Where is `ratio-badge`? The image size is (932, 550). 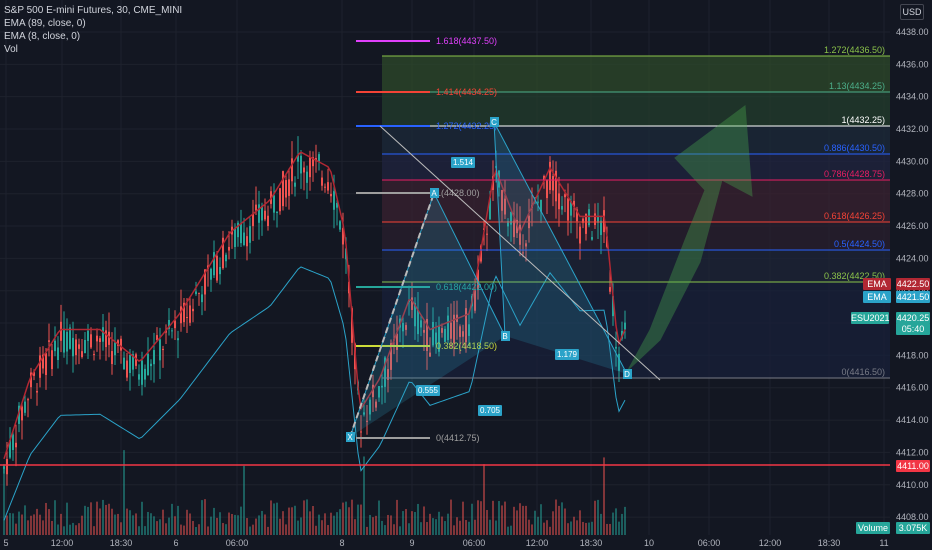 ratio-badge is located at coordinates (490, 410).